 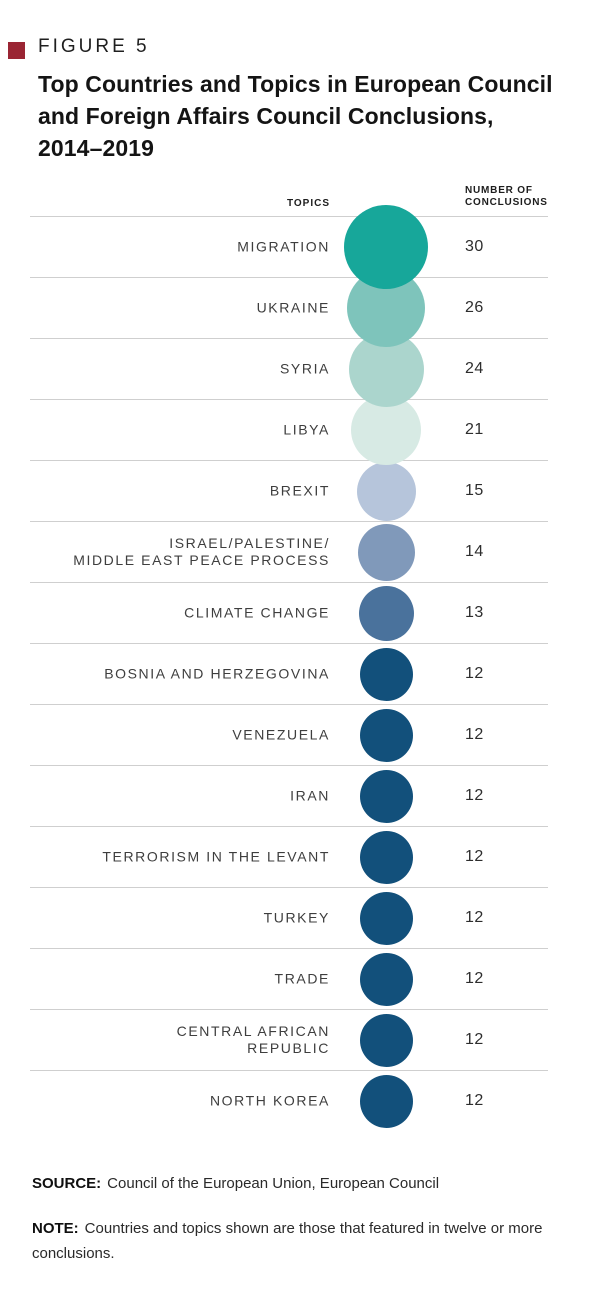 What do you see at coordinates (304, 368) in the screenshot?
I see `topic-label: SYRIA` at bounding box center [304, 368].